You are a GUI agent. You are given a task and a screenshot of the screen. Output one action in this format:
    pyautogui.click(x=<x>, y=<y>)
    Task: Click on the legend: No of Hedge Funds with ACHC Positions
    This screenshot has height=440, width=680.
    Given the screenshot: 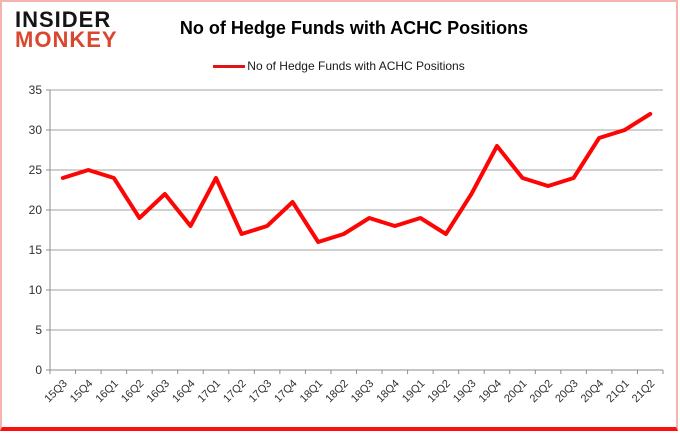 What is the action you would take?
    pyautogui.click(x=339, y=66)
    